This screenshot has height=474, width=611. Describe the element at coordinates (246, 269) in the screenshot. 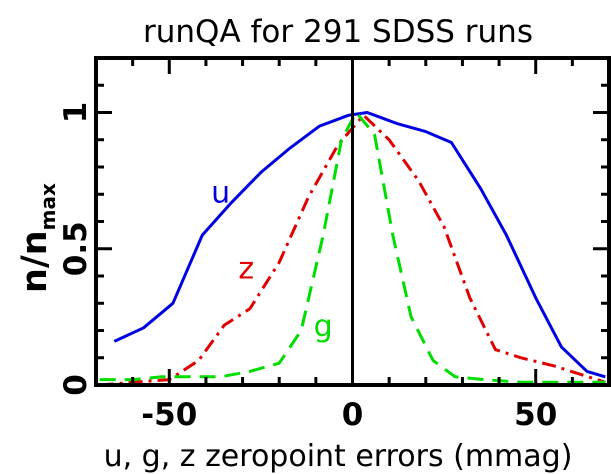

I see `series-label-z: z` at that location.